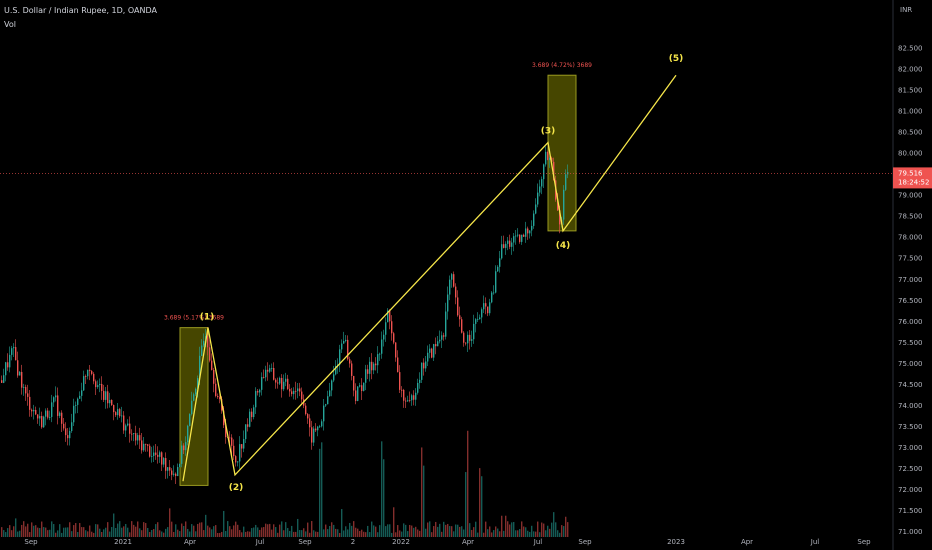 The image size is (932, 550). Describe the element at coordinates (548, 132) in the screenshot. I see `wave-label: (3)` at that location.